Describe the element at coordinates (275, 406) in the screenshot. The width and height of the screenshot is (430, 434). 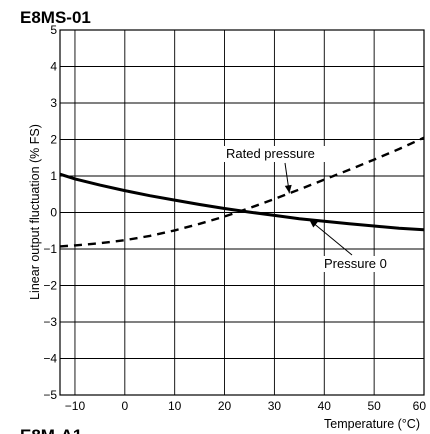
I see `x-tick-label: 30` at that location.